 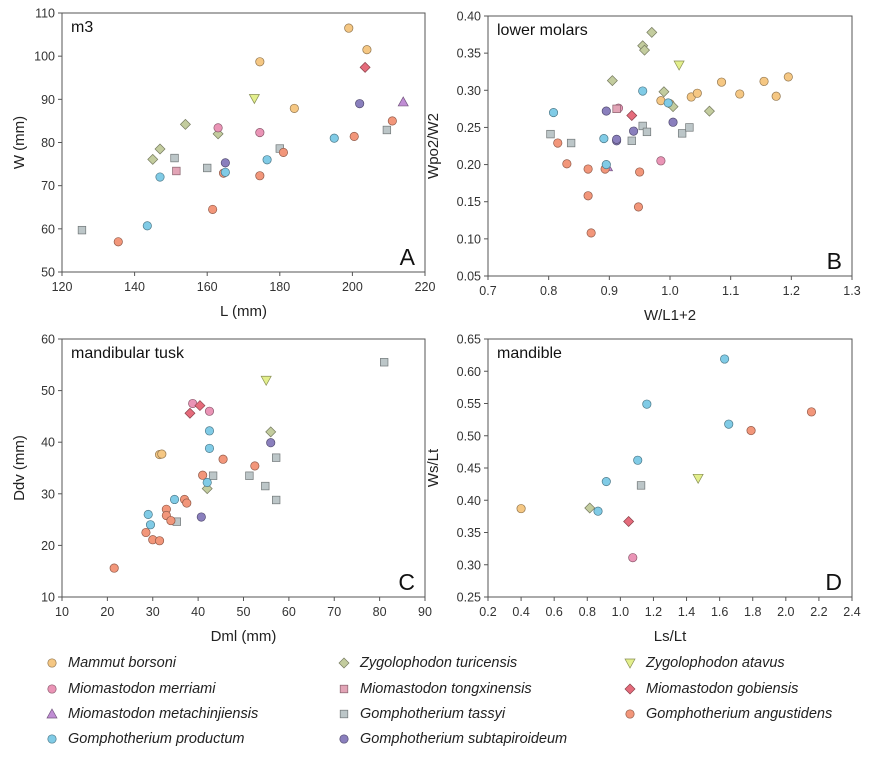 I want to click on y-tick-label: 50, so click(x=48, y=273).